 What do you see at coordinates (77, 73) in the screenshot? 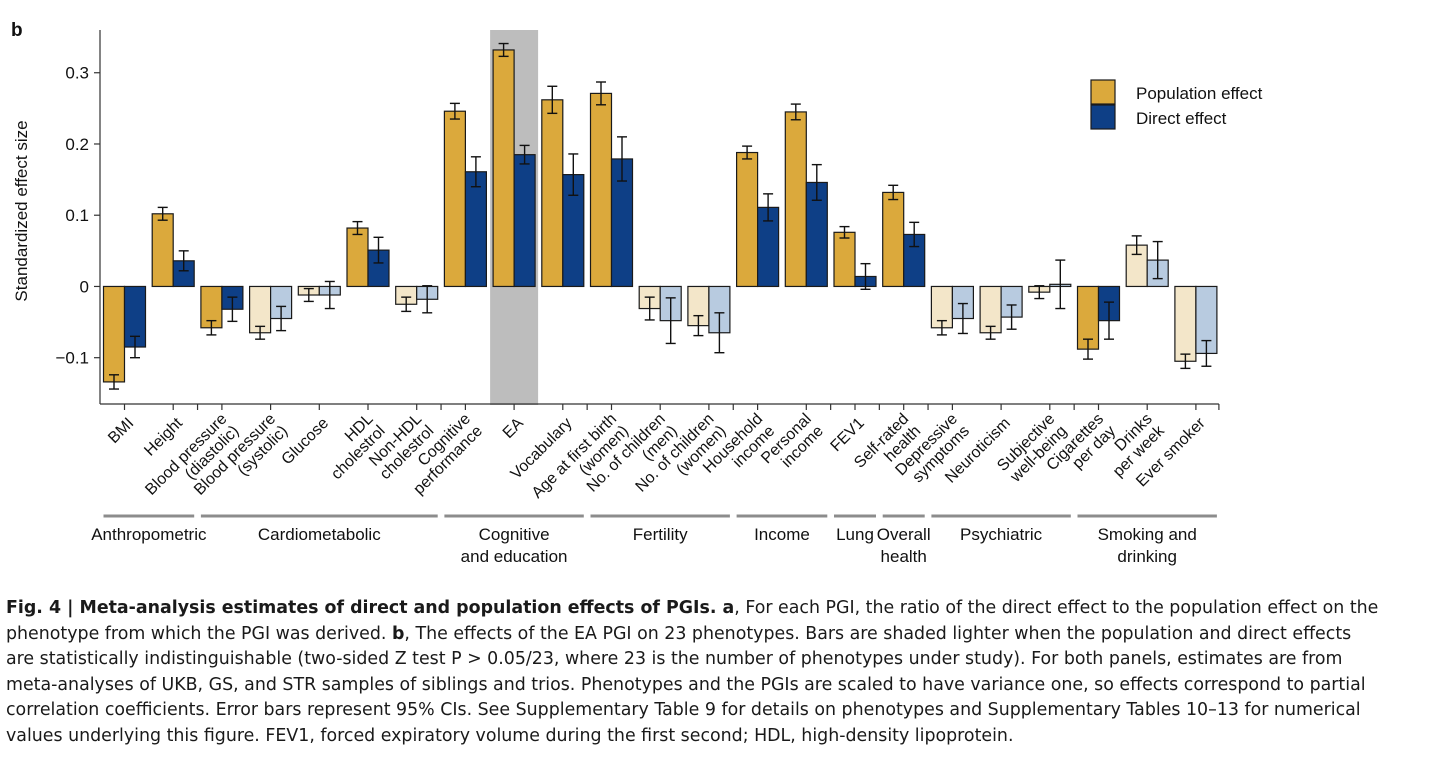
I see `y-tick-label: 0.3` at bounding box center [77, 73].